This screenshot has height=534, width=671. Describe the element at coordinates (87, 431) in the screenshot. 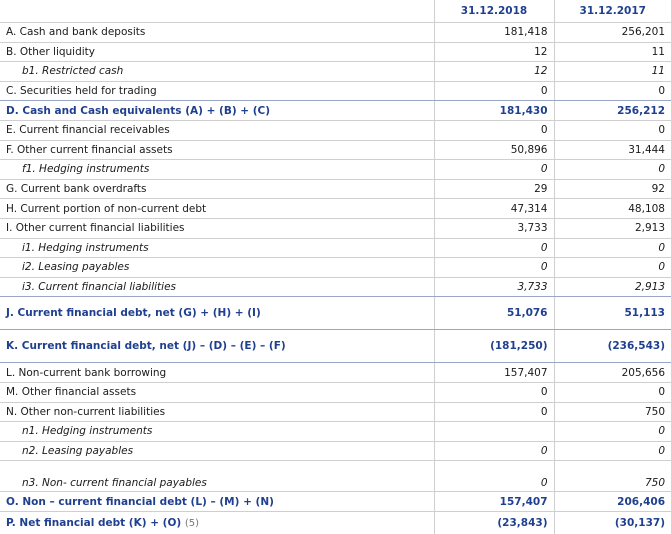

I see `label: n1. Hedging instruments` at that location.